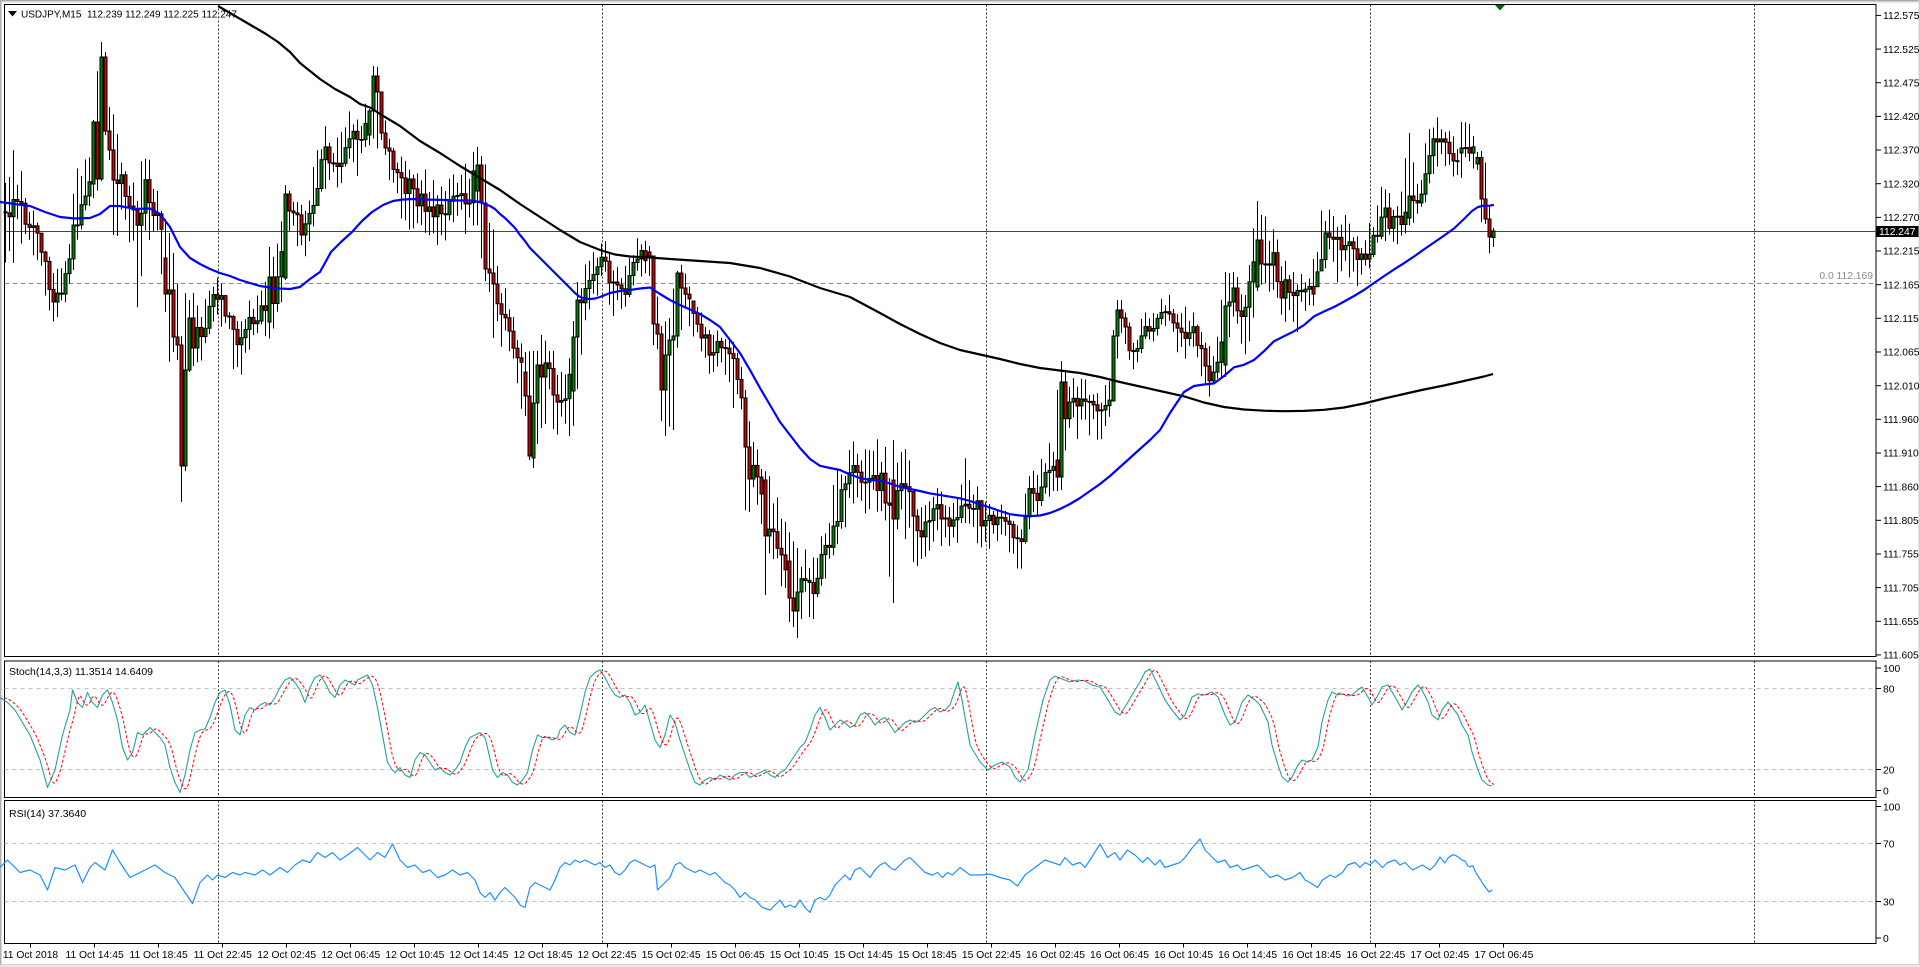 The height and width of the screenshot is (967, 1920). What do you see at coordinates (478, 955) in the screenshot?
I see `svg-text: 12 Oct 14:45` at bounding box center [478, 955].